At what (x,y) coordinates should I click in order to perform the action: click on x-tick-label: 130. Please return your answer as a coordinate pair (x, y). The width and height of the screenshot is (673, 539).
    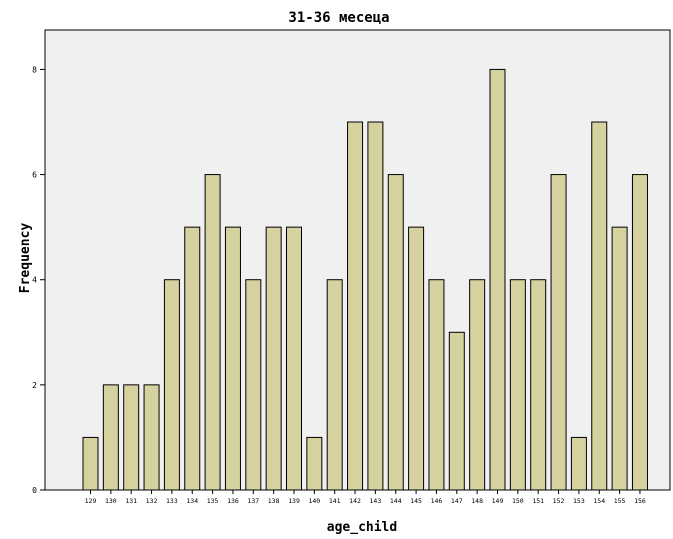
    Looking at the image, I should click on (111, 501).